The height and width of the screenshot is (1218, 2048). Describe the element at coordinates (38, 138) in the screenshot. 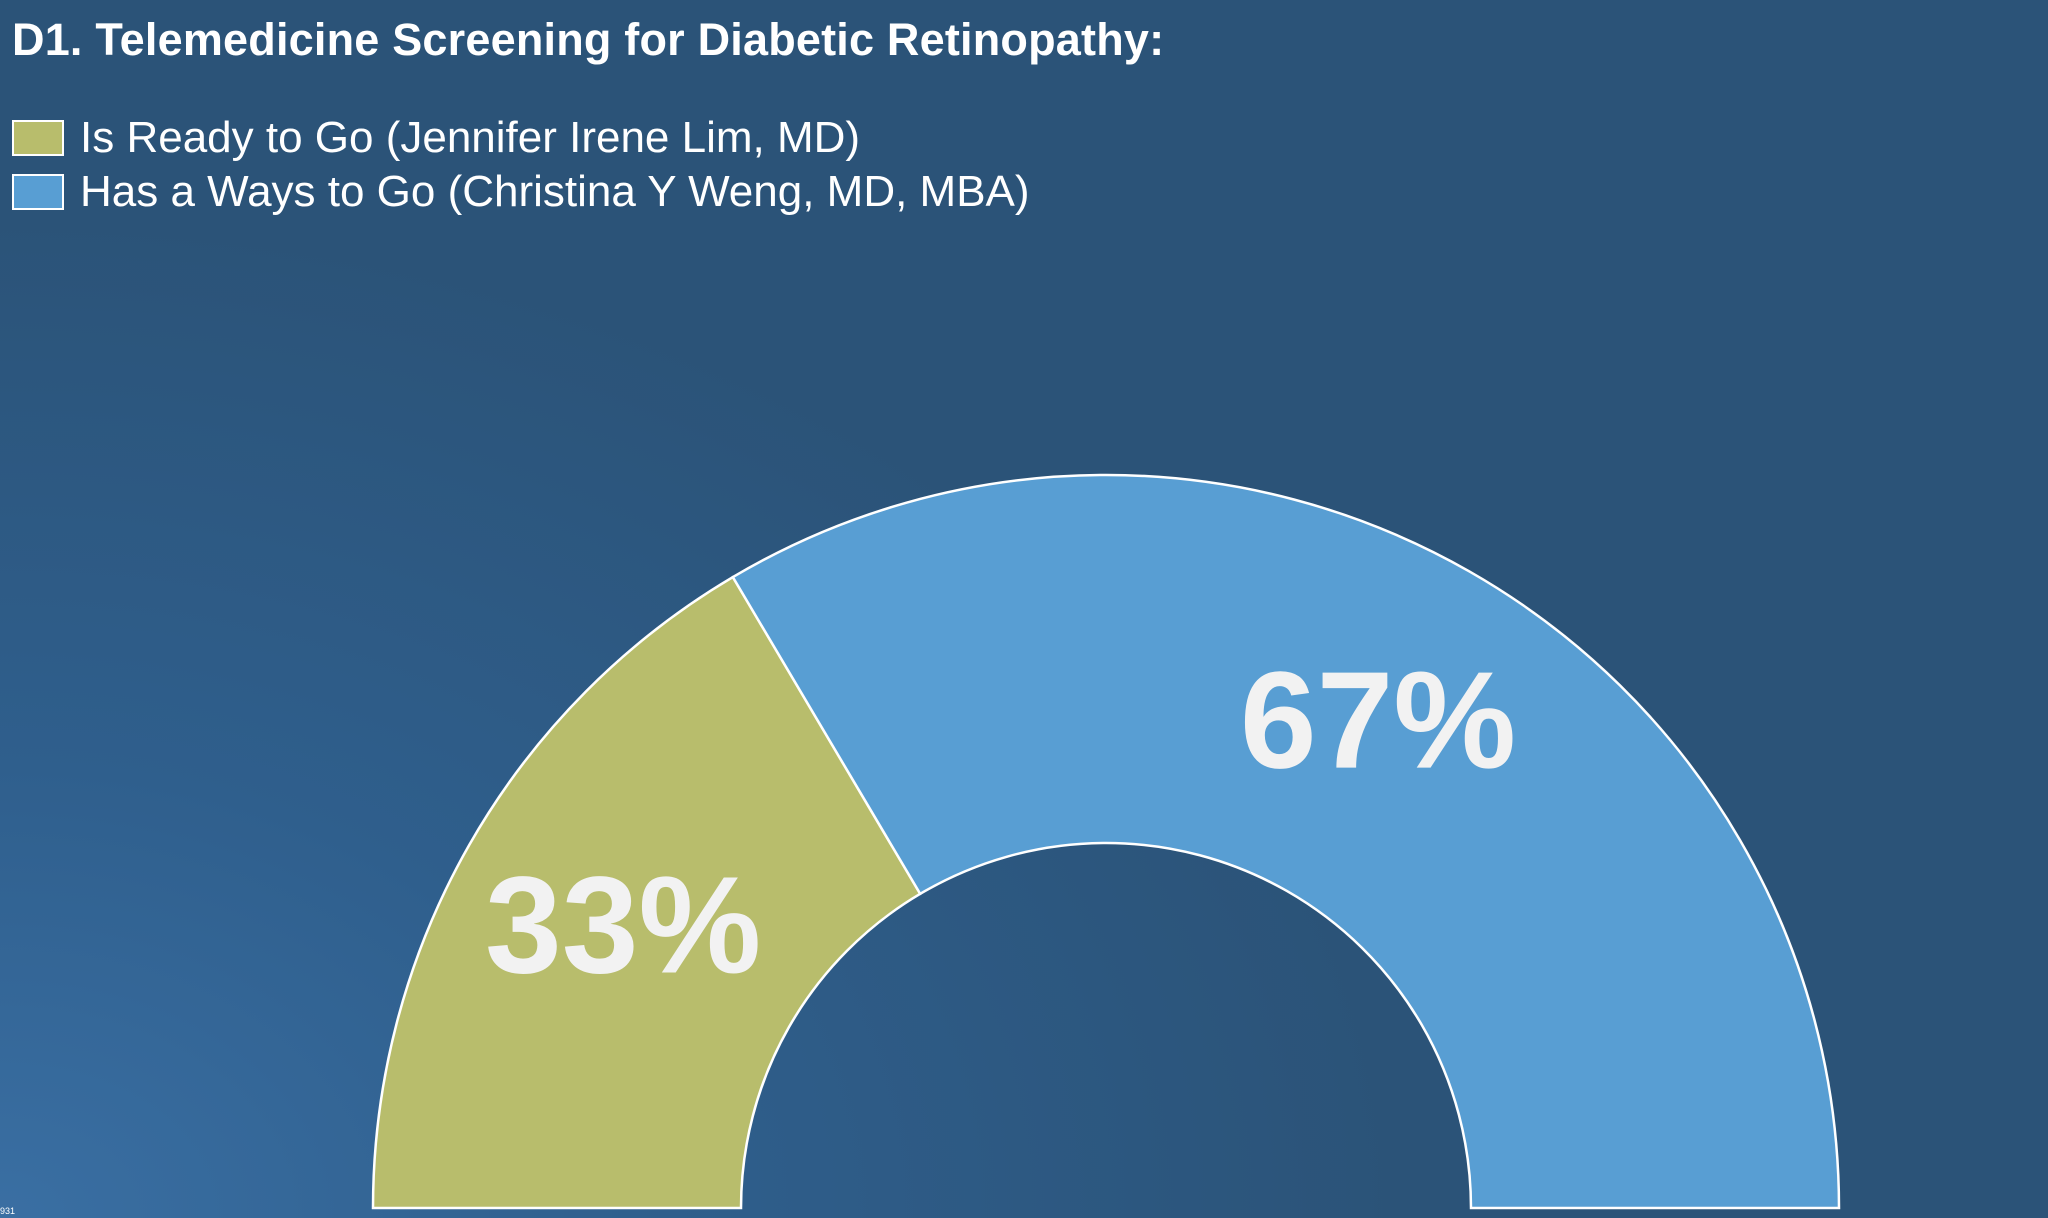

I see `legend-swatch-ready` at that location.